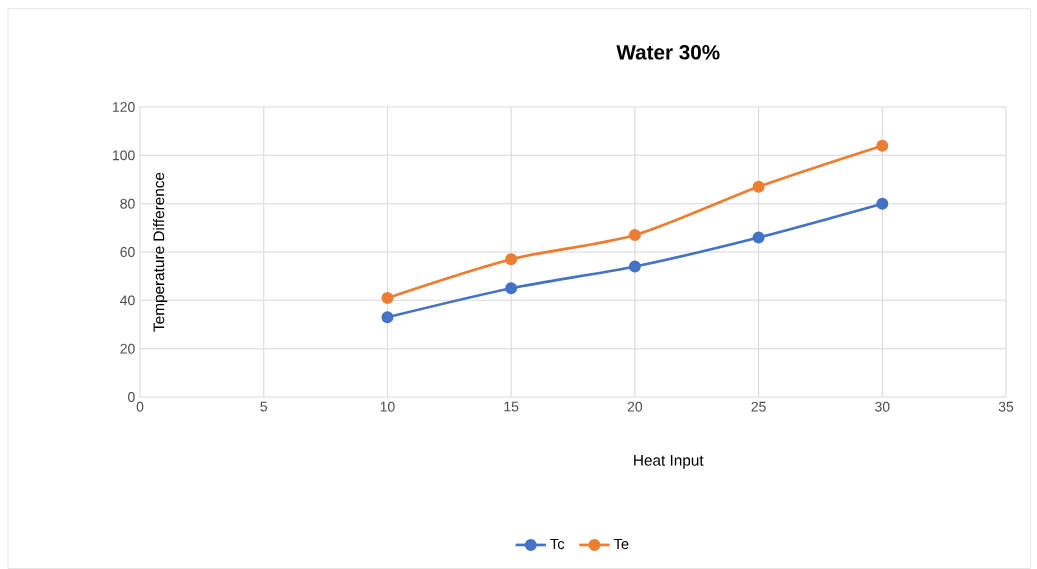 Image resolution: width=1037 pixels, height=569 pixels. Describe the element at coordinates (124, 155) in the screenshot. I see `y-tick-label: 100` at that location.